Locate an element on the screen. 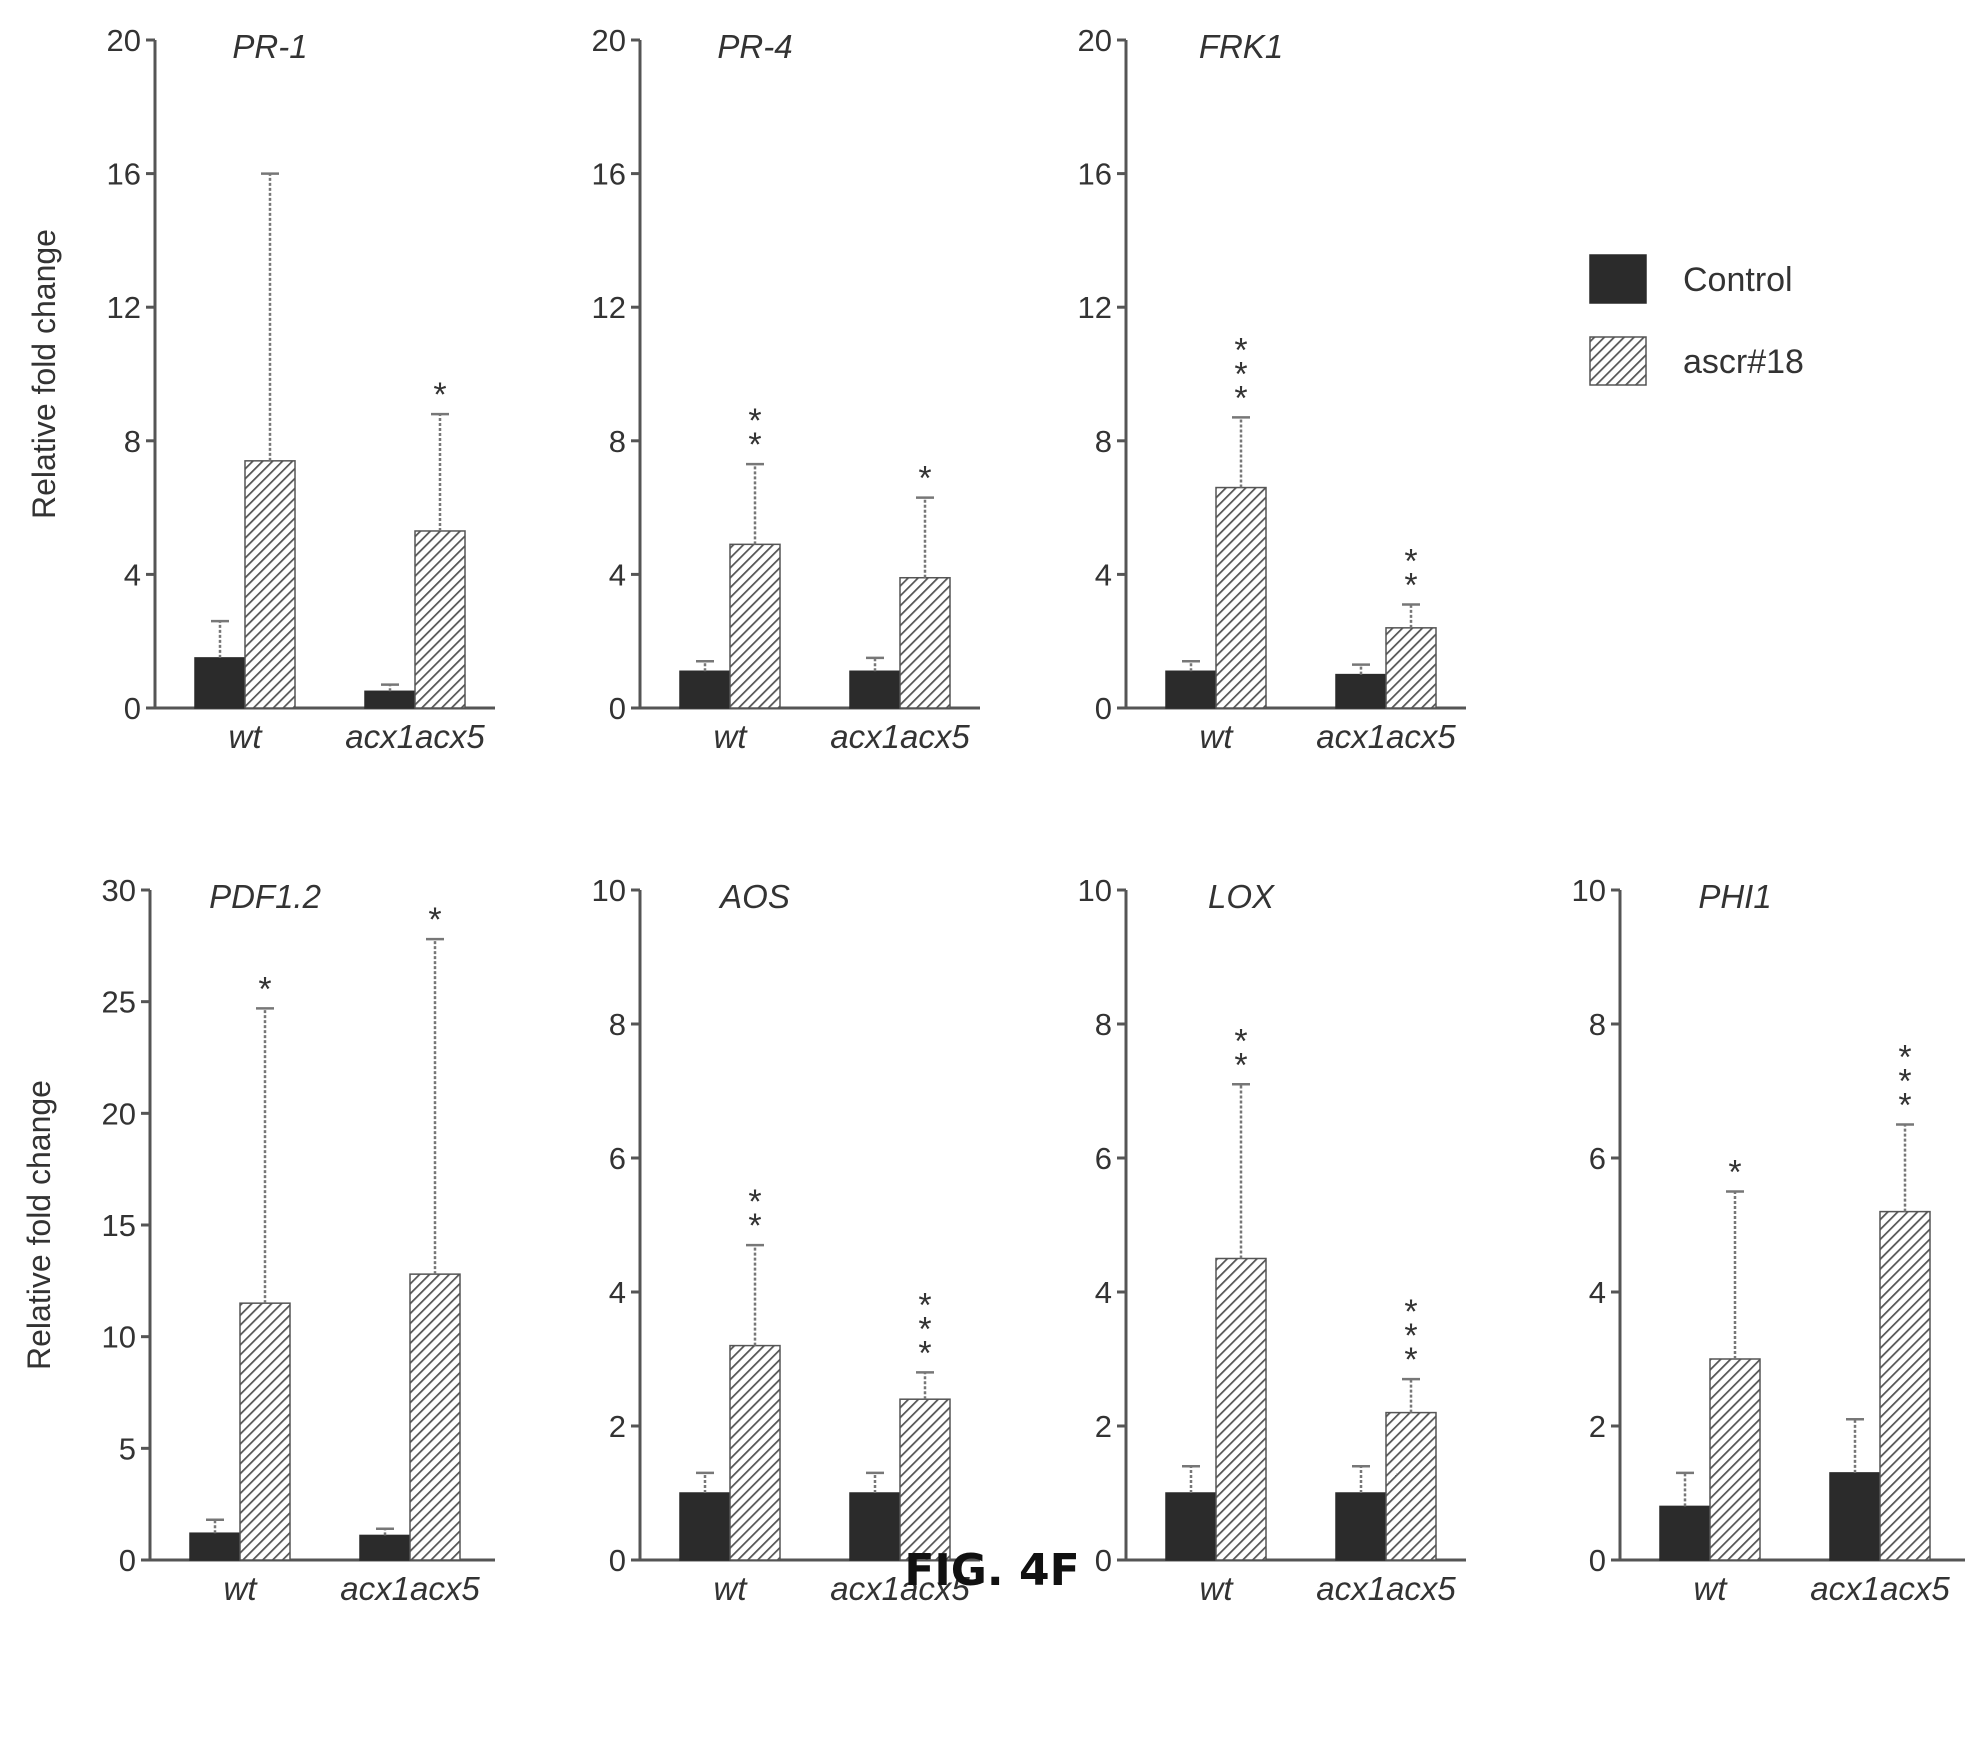 The width and height of the screenshot is (1984, 1751). chart-title: LOX is located at coordinates (1242, 896).